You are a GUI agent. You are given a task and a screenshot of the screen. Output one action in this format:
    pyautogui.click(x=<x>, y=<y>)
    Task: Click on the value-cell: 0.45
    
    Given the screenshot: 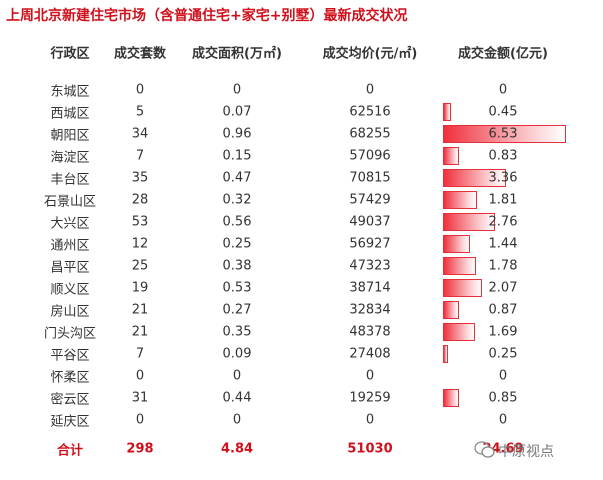 What is the action you would take?
    pyautogui.click(x=503, y=112)
    